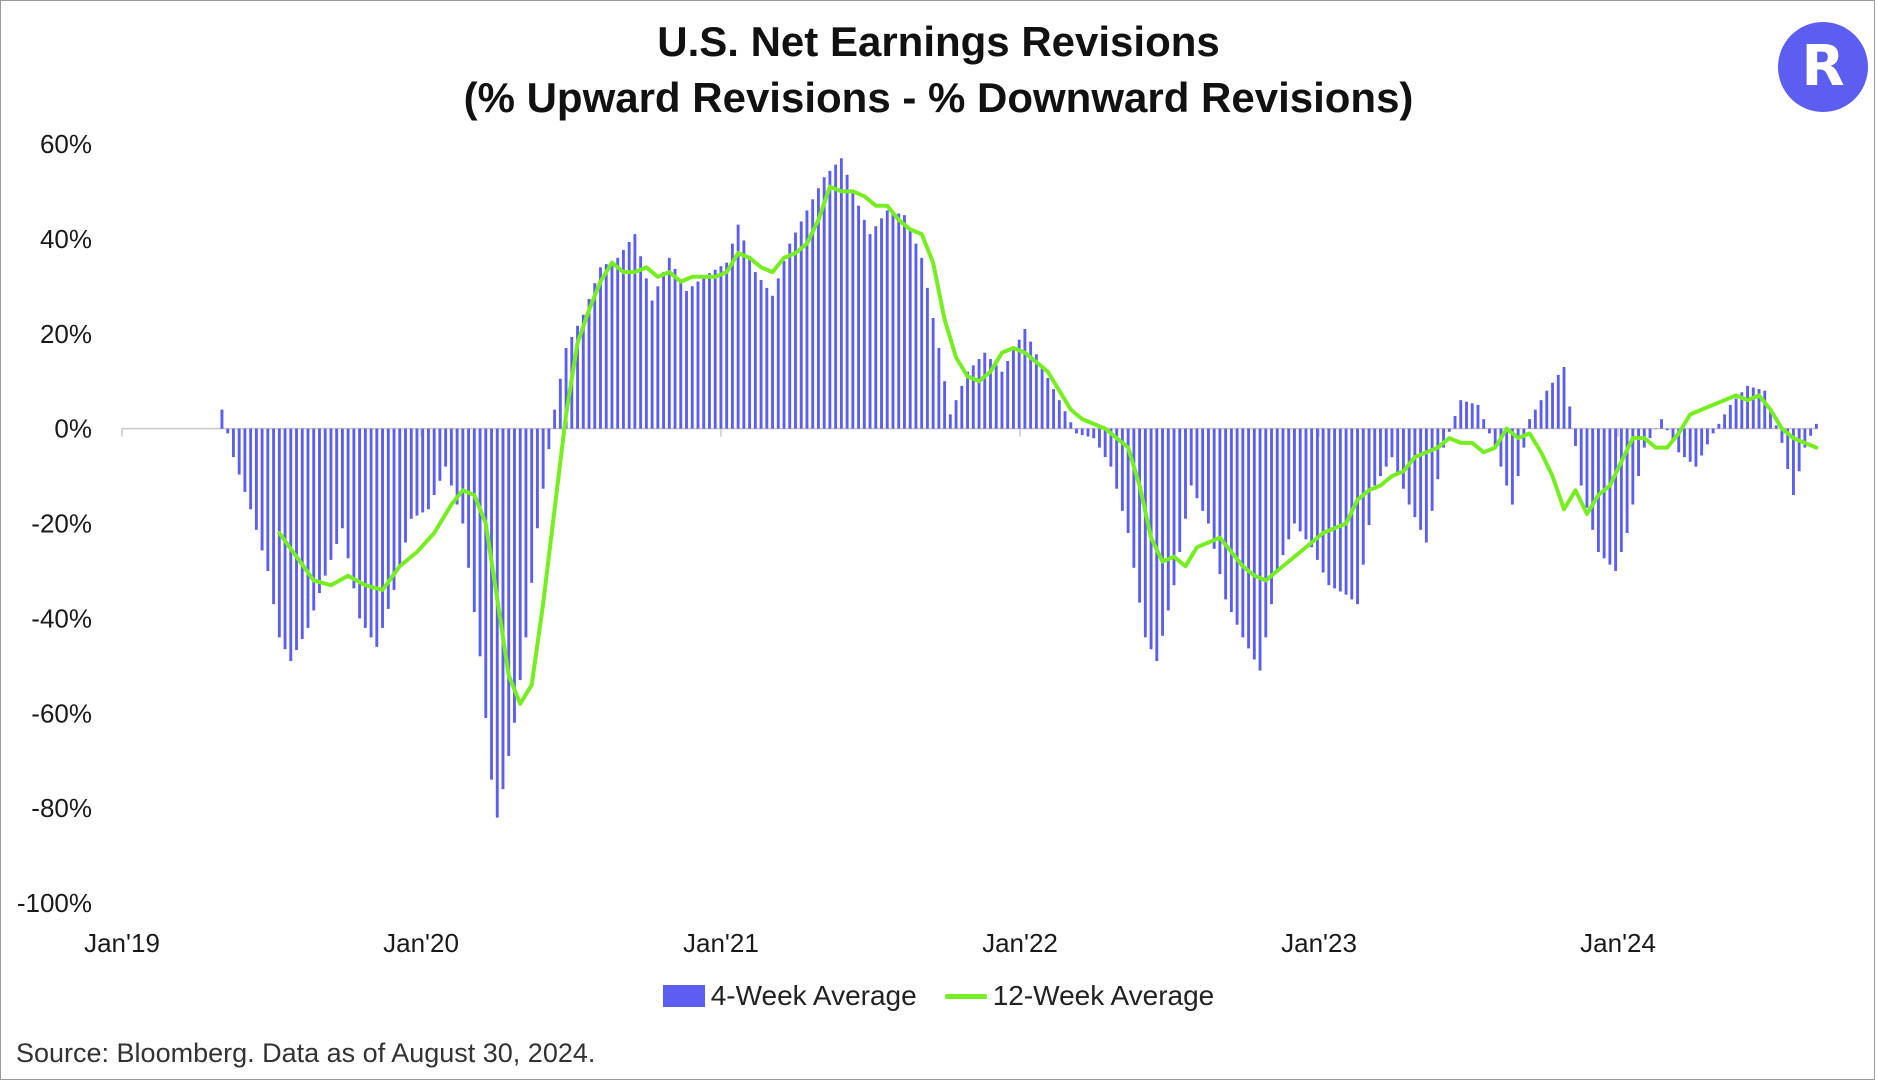 This screenshot has width=1877, height=1082. What do you see at coordinates (813, 995) in the screenshot?
I see `legend-label-4-week: 4-Week Average` at bounding box center [813, 995].